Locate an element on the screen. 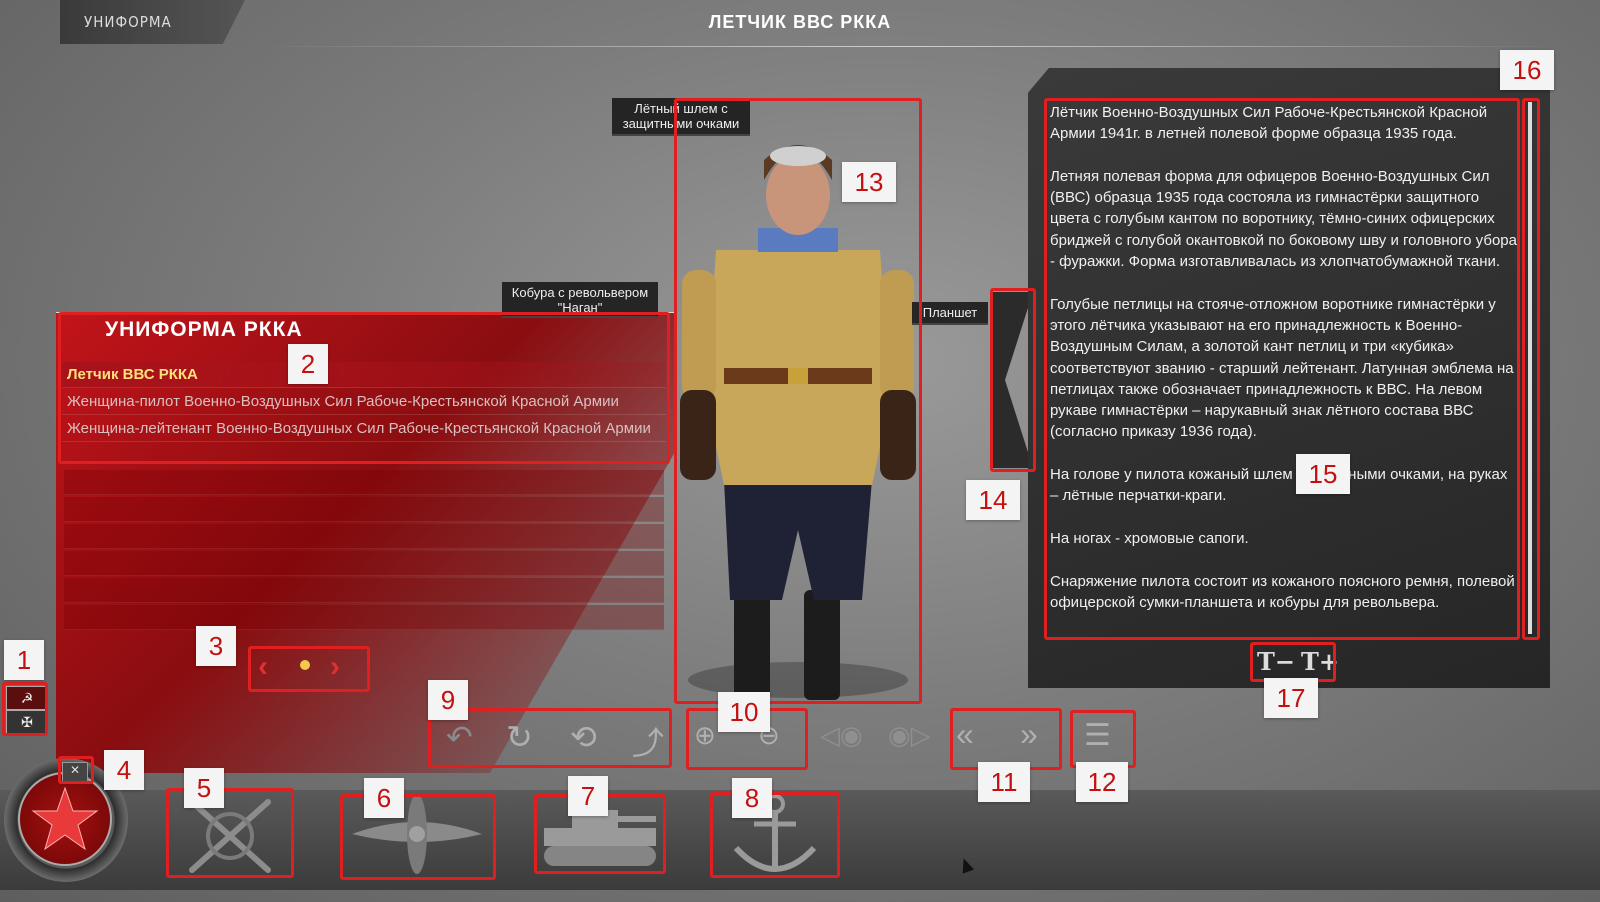  marker-label: 17 is located at coordinates (1291, 698).